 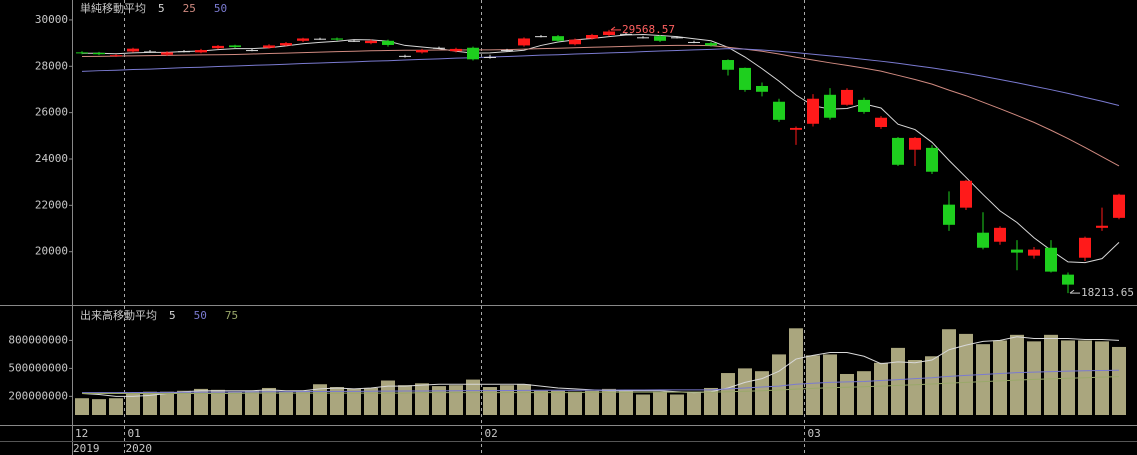 What do you see at coordinates (51, 204) in the screenshot?
I see `y-tick-label: 22000` at bounding box center [51, 204].